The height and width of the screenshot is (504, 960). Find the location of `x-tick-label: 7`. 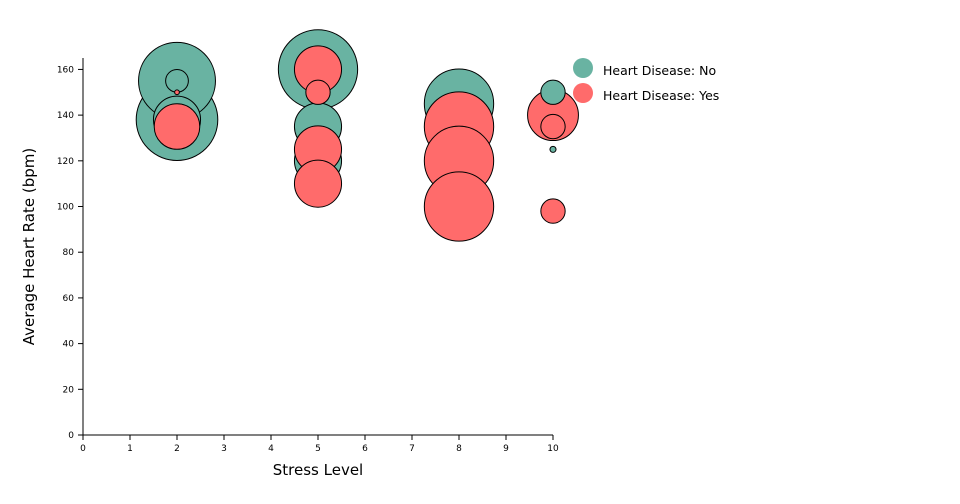

x-tick-label: 7 is located at coordinates (412, 449).